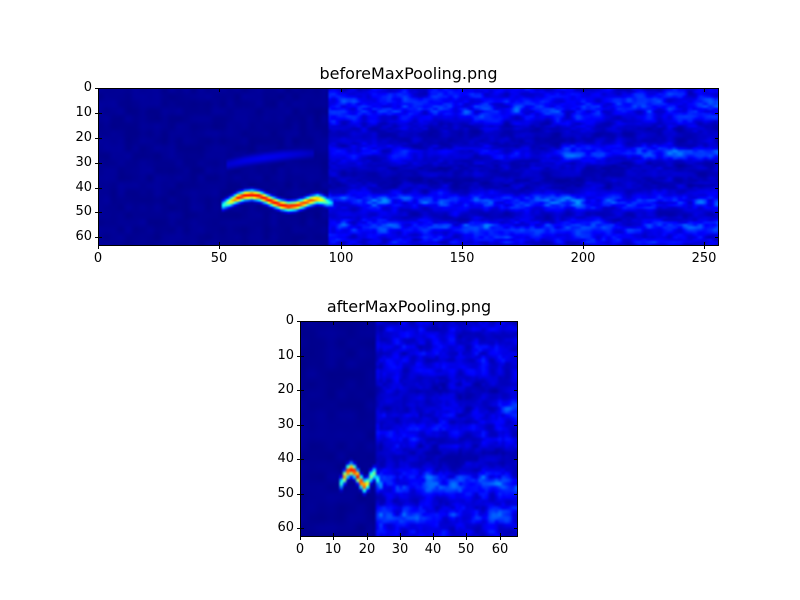 This screenshot has width=800, height=600. What do you see at coordinates (400, 549) in the screenshot?
I see `x-tick-label: 30` at bounding box center [400, 549].